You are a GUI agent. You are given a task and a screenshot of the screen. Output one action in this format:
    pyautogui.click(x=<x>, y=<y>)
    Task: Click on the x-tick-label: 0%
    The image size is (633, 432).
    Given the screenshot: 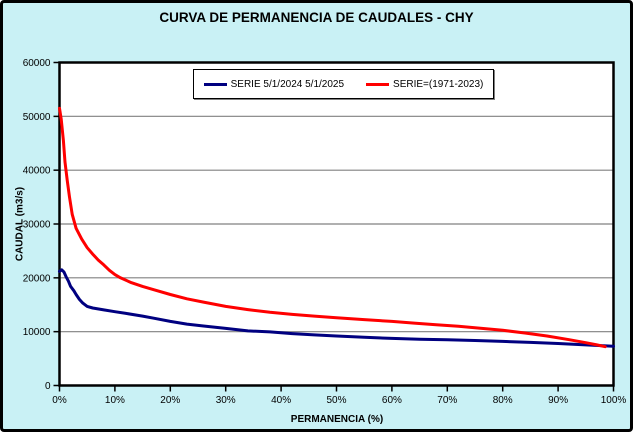 What is the action you would take?
    pyautogui.click(x=59, y=400)
    